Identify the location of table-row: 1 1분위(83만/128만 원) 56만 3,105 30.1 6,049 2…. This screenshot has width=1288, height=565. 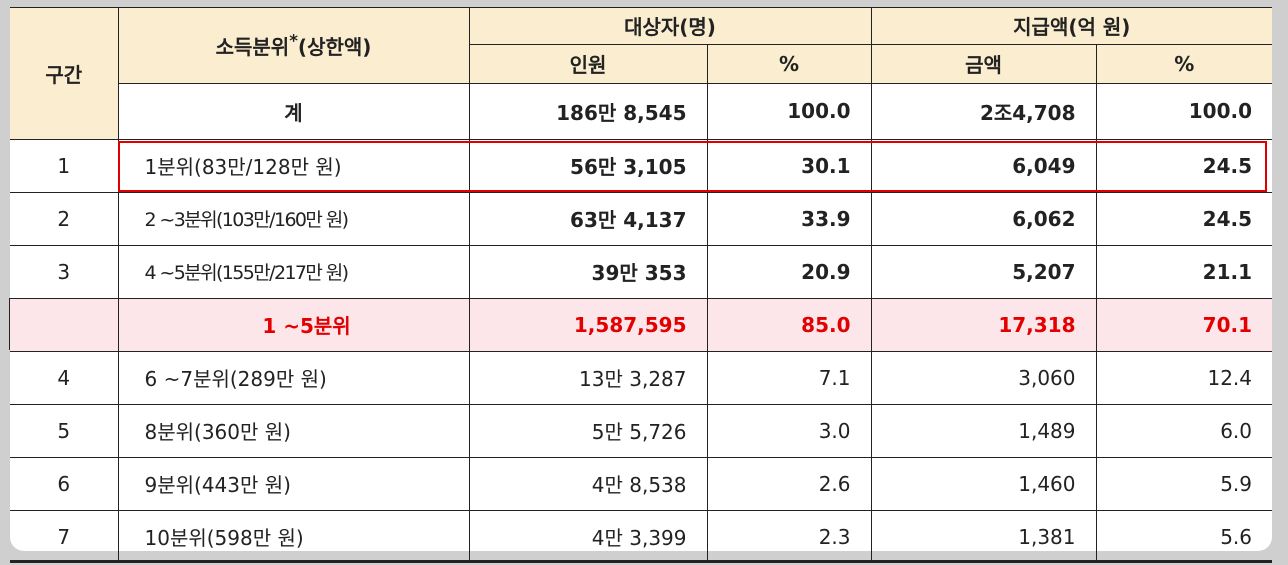
(641, 165).